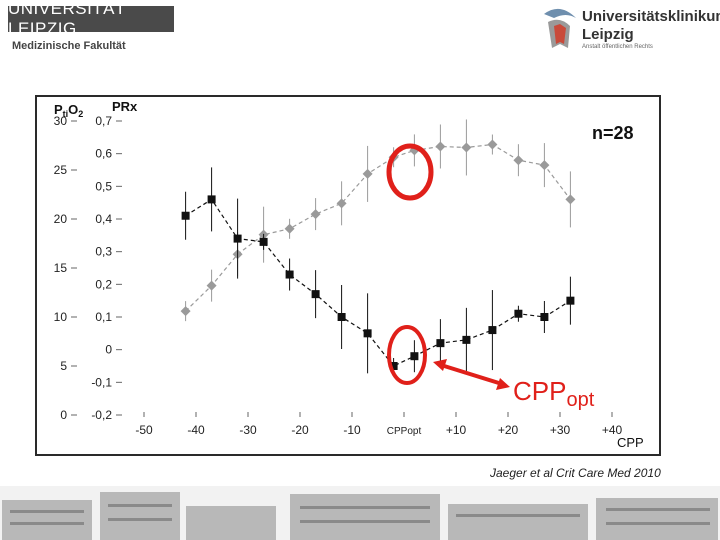 This screenshot has width=720, height=540. What do you see at coordinates (407, 355) in the screenshot?
I see `highlight-circle-prx` at bounding box center [407, 355].